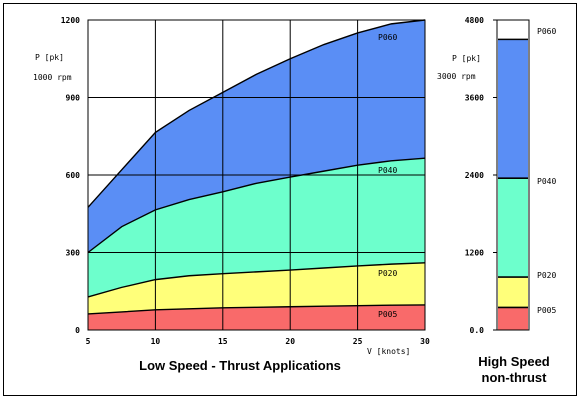  What do you see at coordinates (514, 361) in the screenshot?
I see `right-chart-caption-line1: High Speed` at bounding box center [514, 361].